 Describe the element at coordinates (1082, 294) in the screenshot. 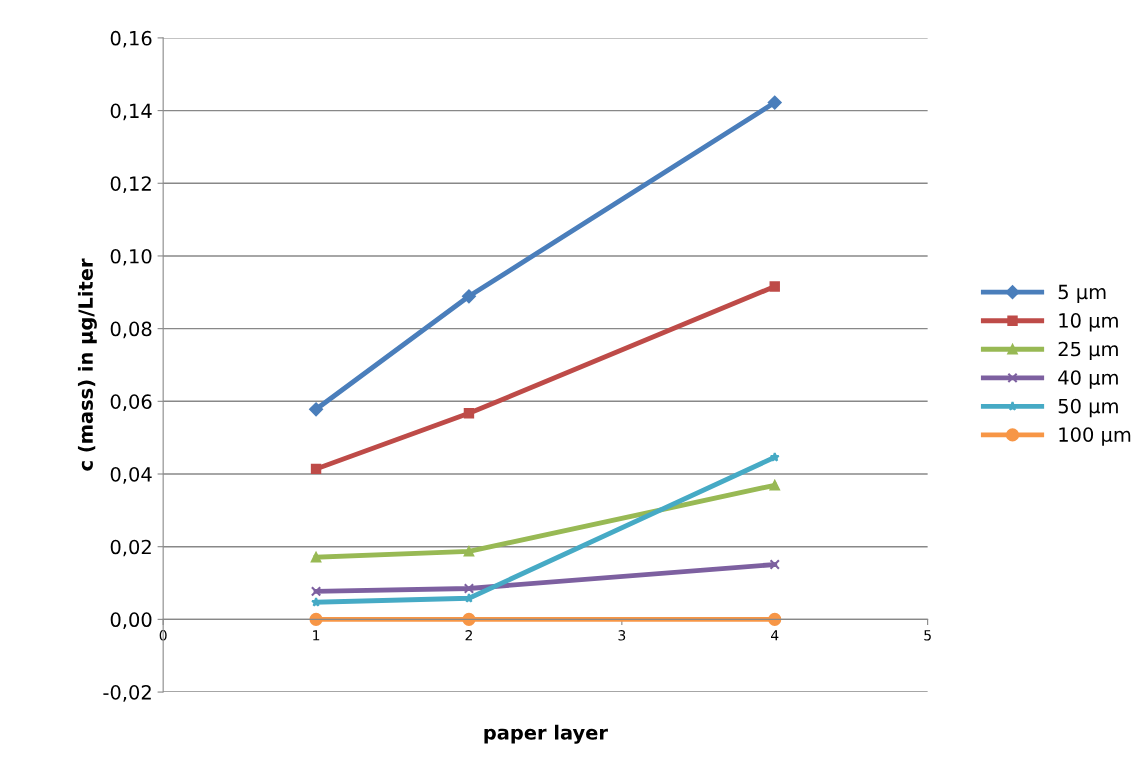

I see `legend-label: 5 µm` at that location.